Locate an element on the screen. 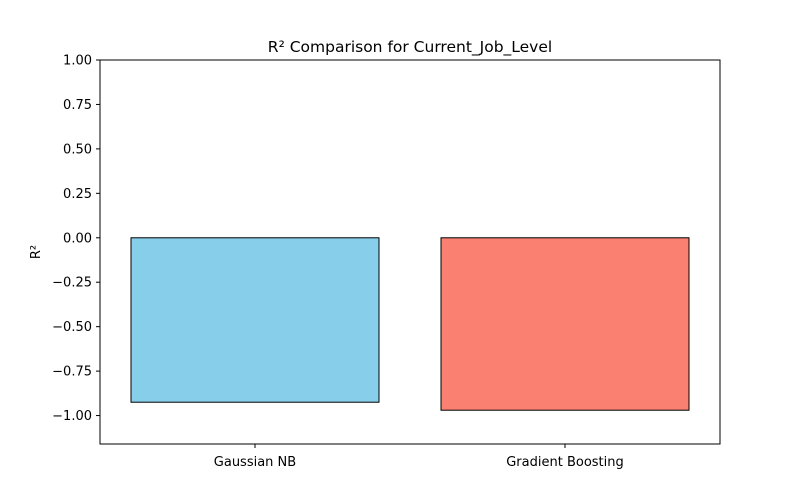  y-tick-label: −0.25 is located at coordinates (72, 283).